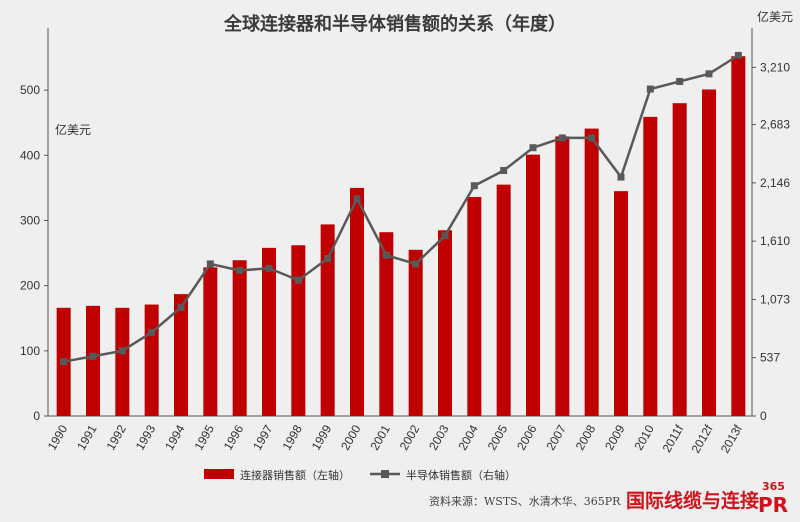 Image resolution: width=800 pixels, height=522 pixels. What do you see at coordinates (234, 437) in the screenshot?
I see `x-tick-label: 1996` at bounding box center [234, 437].